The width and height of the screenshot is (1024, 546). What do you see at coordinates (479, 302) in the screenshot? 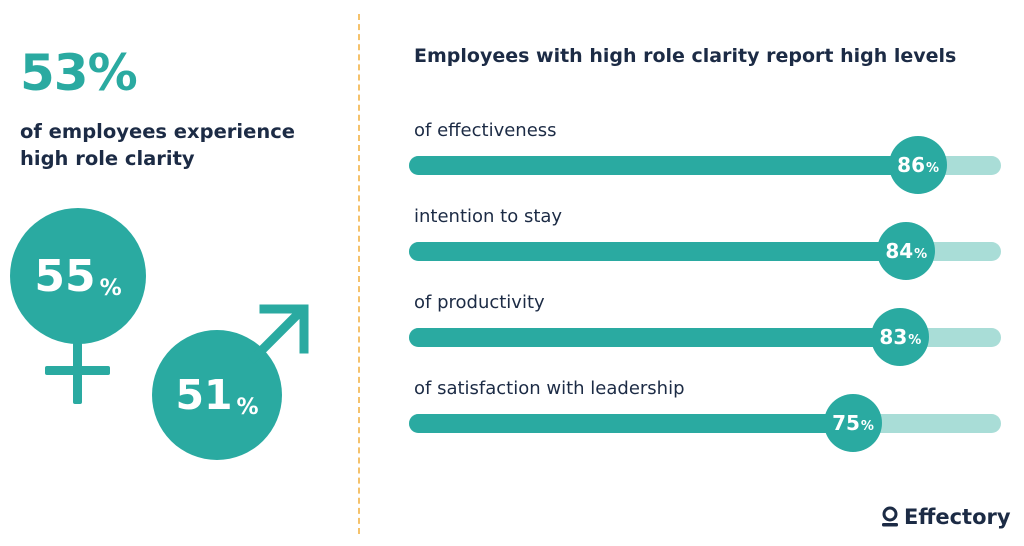
I see `bar-label-of-productivity: of productivity` at bounding box center [479, 302].